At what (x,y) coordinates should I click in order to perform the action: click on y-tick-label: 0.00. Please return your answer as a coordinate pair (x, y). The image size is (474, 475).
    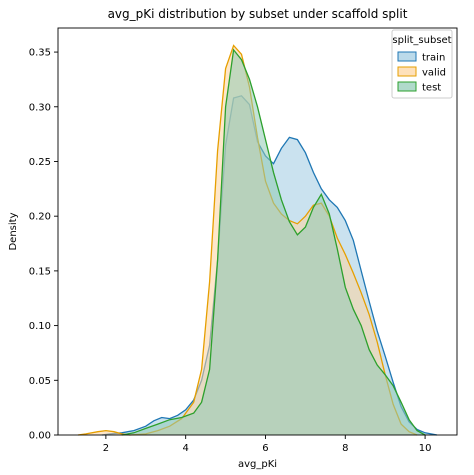
    Looking at the image, I should click on (40, 436).